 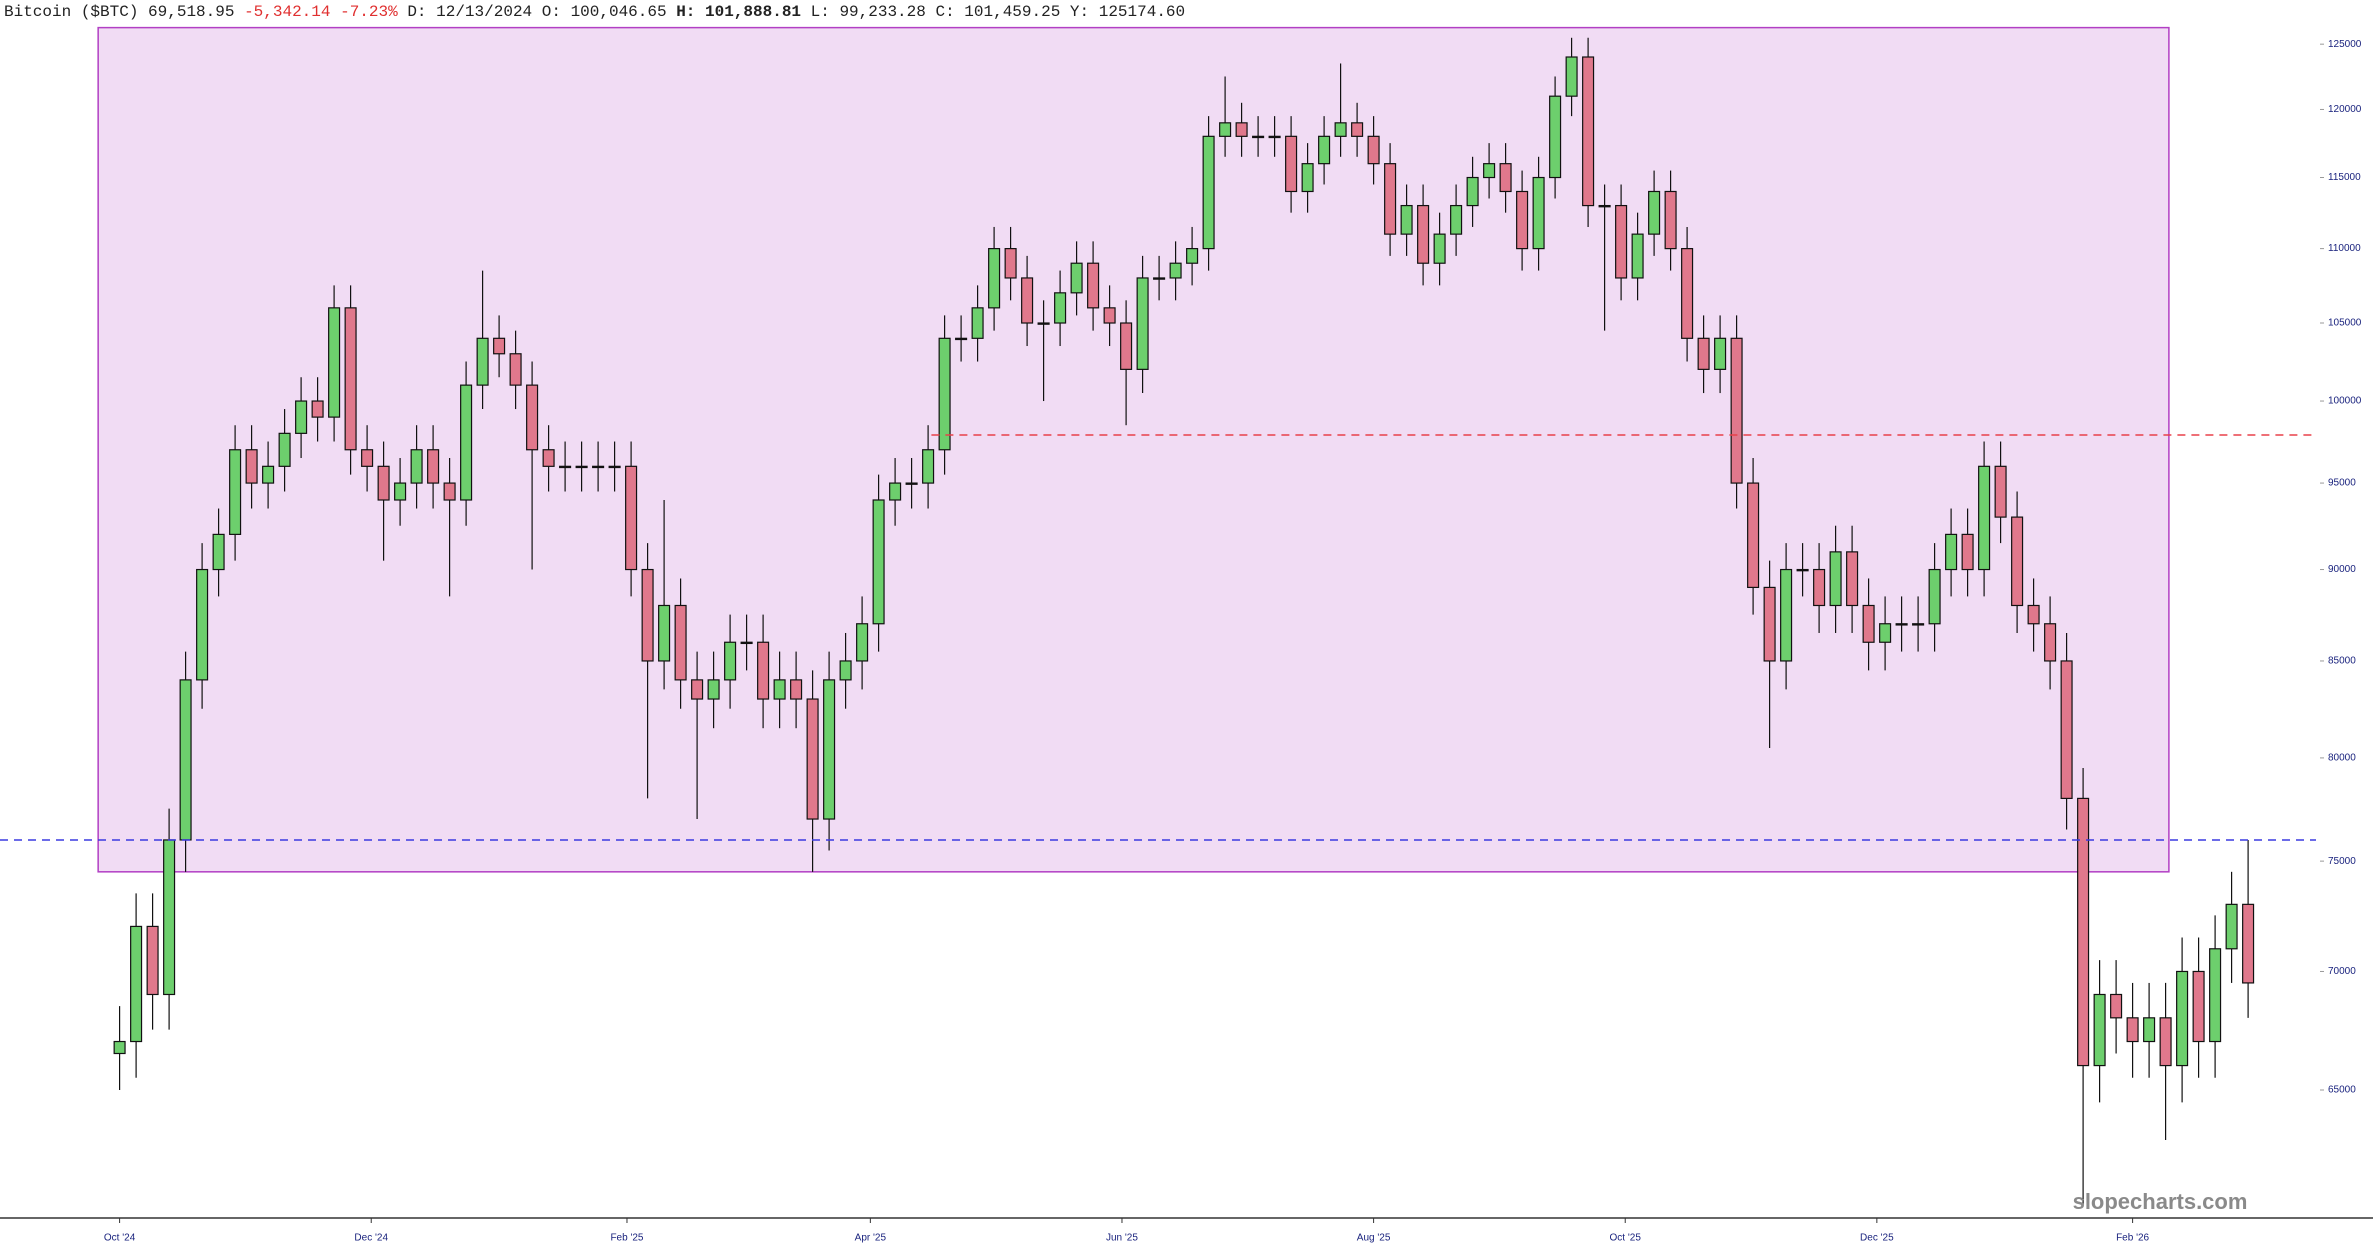 I want to click on last-price: 69,518.95, so click(x=191, y=12).